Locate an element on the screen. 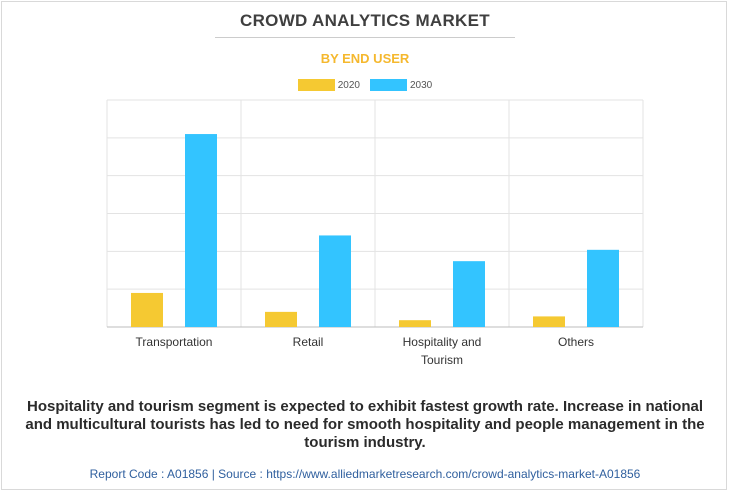 This screenshot has height=493, width=730. x-tick-label: Transportation is located at coordinates (174, 342).